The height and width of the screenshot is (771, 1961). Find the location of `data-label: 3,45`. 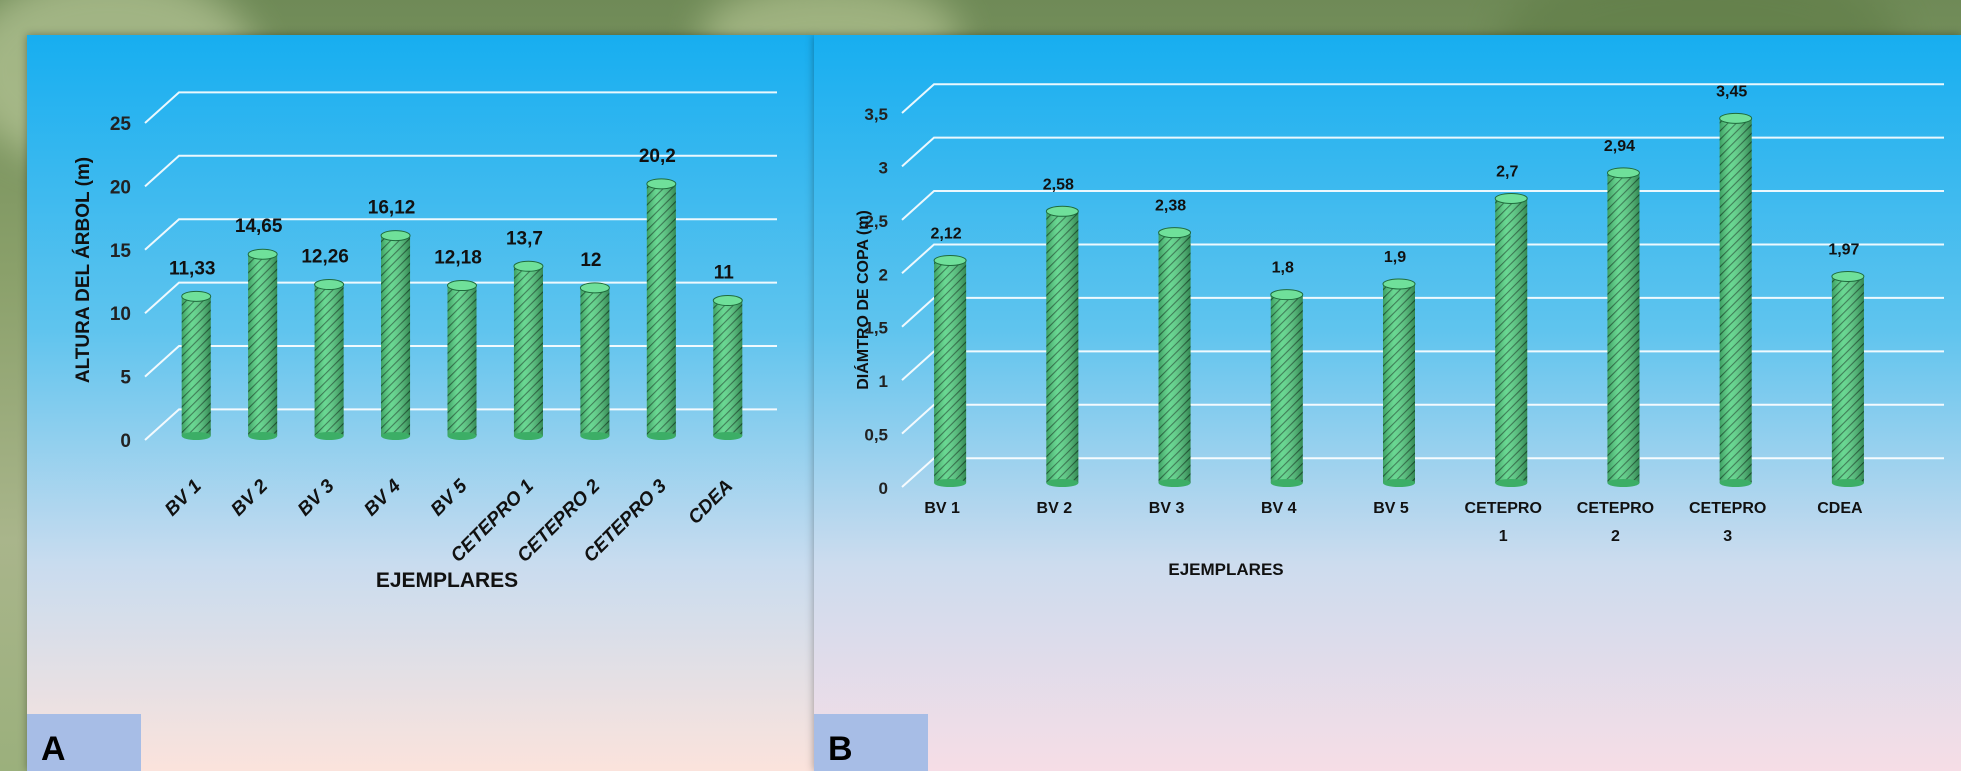

data-label: 3,45 is located at coordinates (1731, 91).